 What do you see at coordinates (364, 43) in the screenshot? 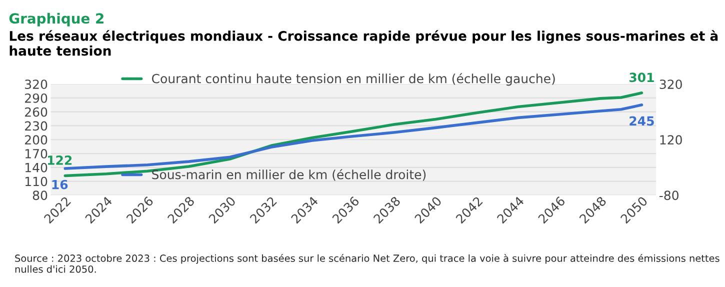
I see `chart-subtitle: Les réseaux électriques mondiaux - Croissance rapide prévue pour les lignes sous-marines et à haute tension` at bounding box center [364, 43].